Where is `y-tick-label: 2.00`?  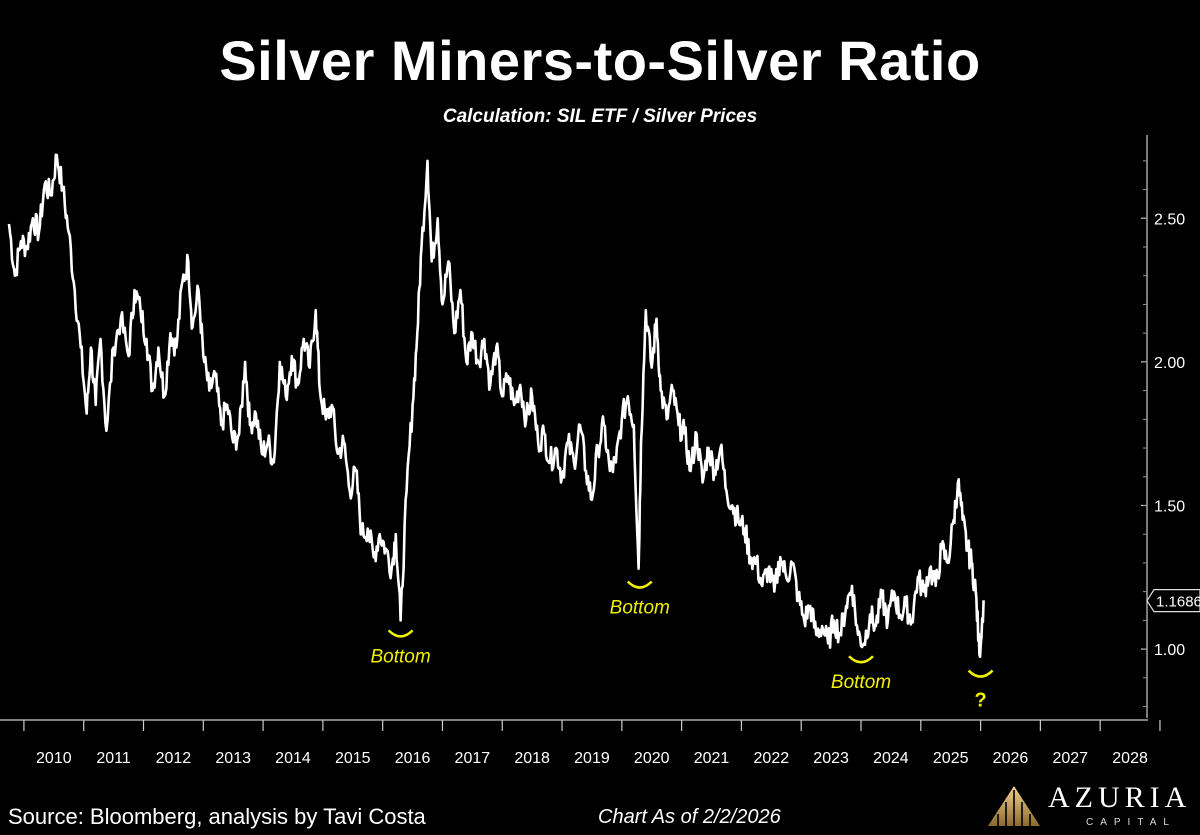 y-tick-label: 2.00 is located at coordinates (1169, 363).